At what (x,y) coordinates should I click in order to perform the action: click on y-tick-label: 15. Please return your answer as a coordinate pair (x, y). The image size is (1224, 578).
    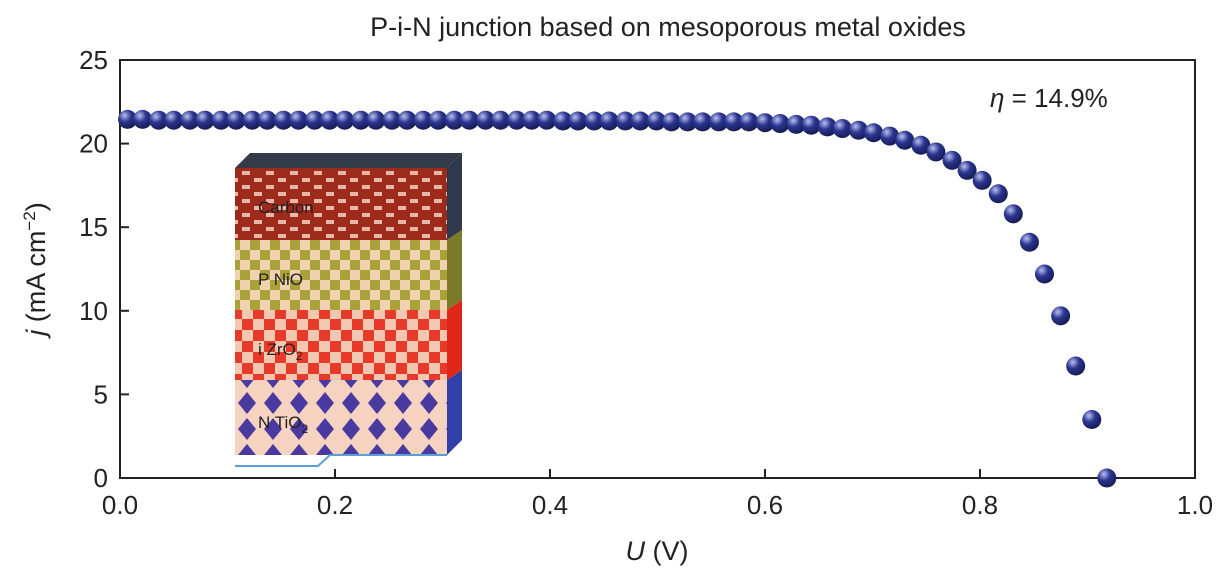
    Looking at the image, I should click on (93, 227).